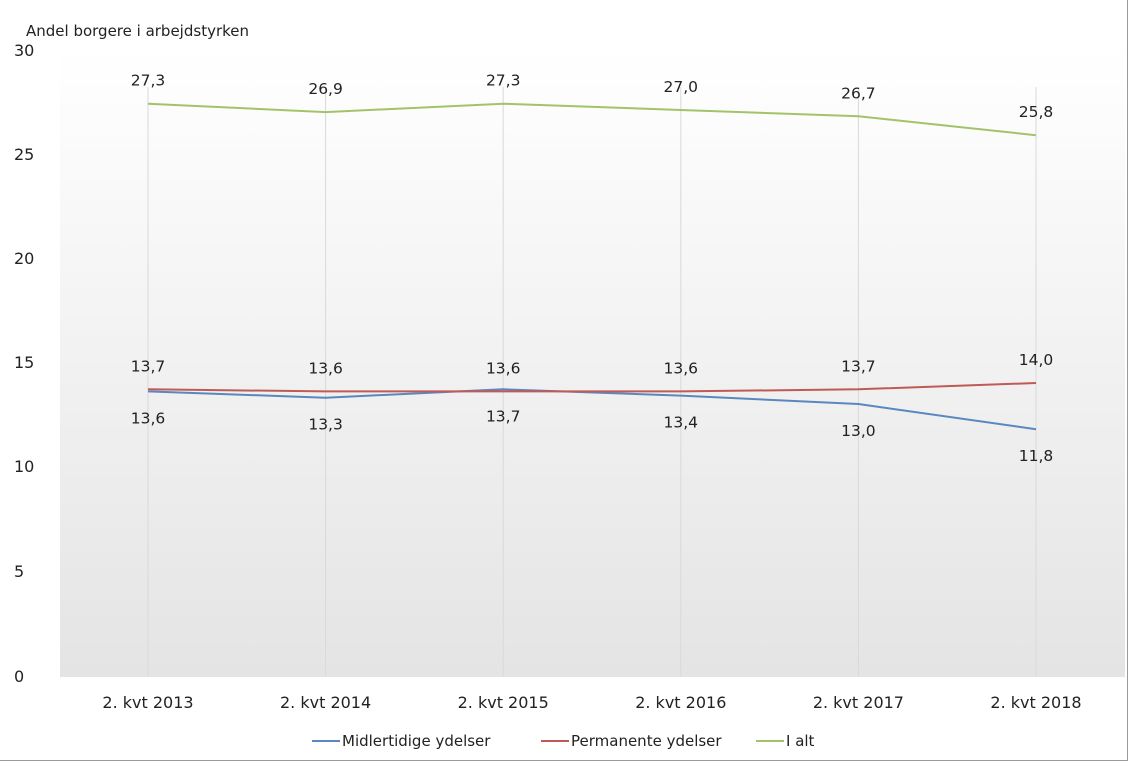 This screenshot has height=762, width=1129. Describe the element at coordinates (24, 50) in the screenshot. I see `y-tick-label: 30` at that location.